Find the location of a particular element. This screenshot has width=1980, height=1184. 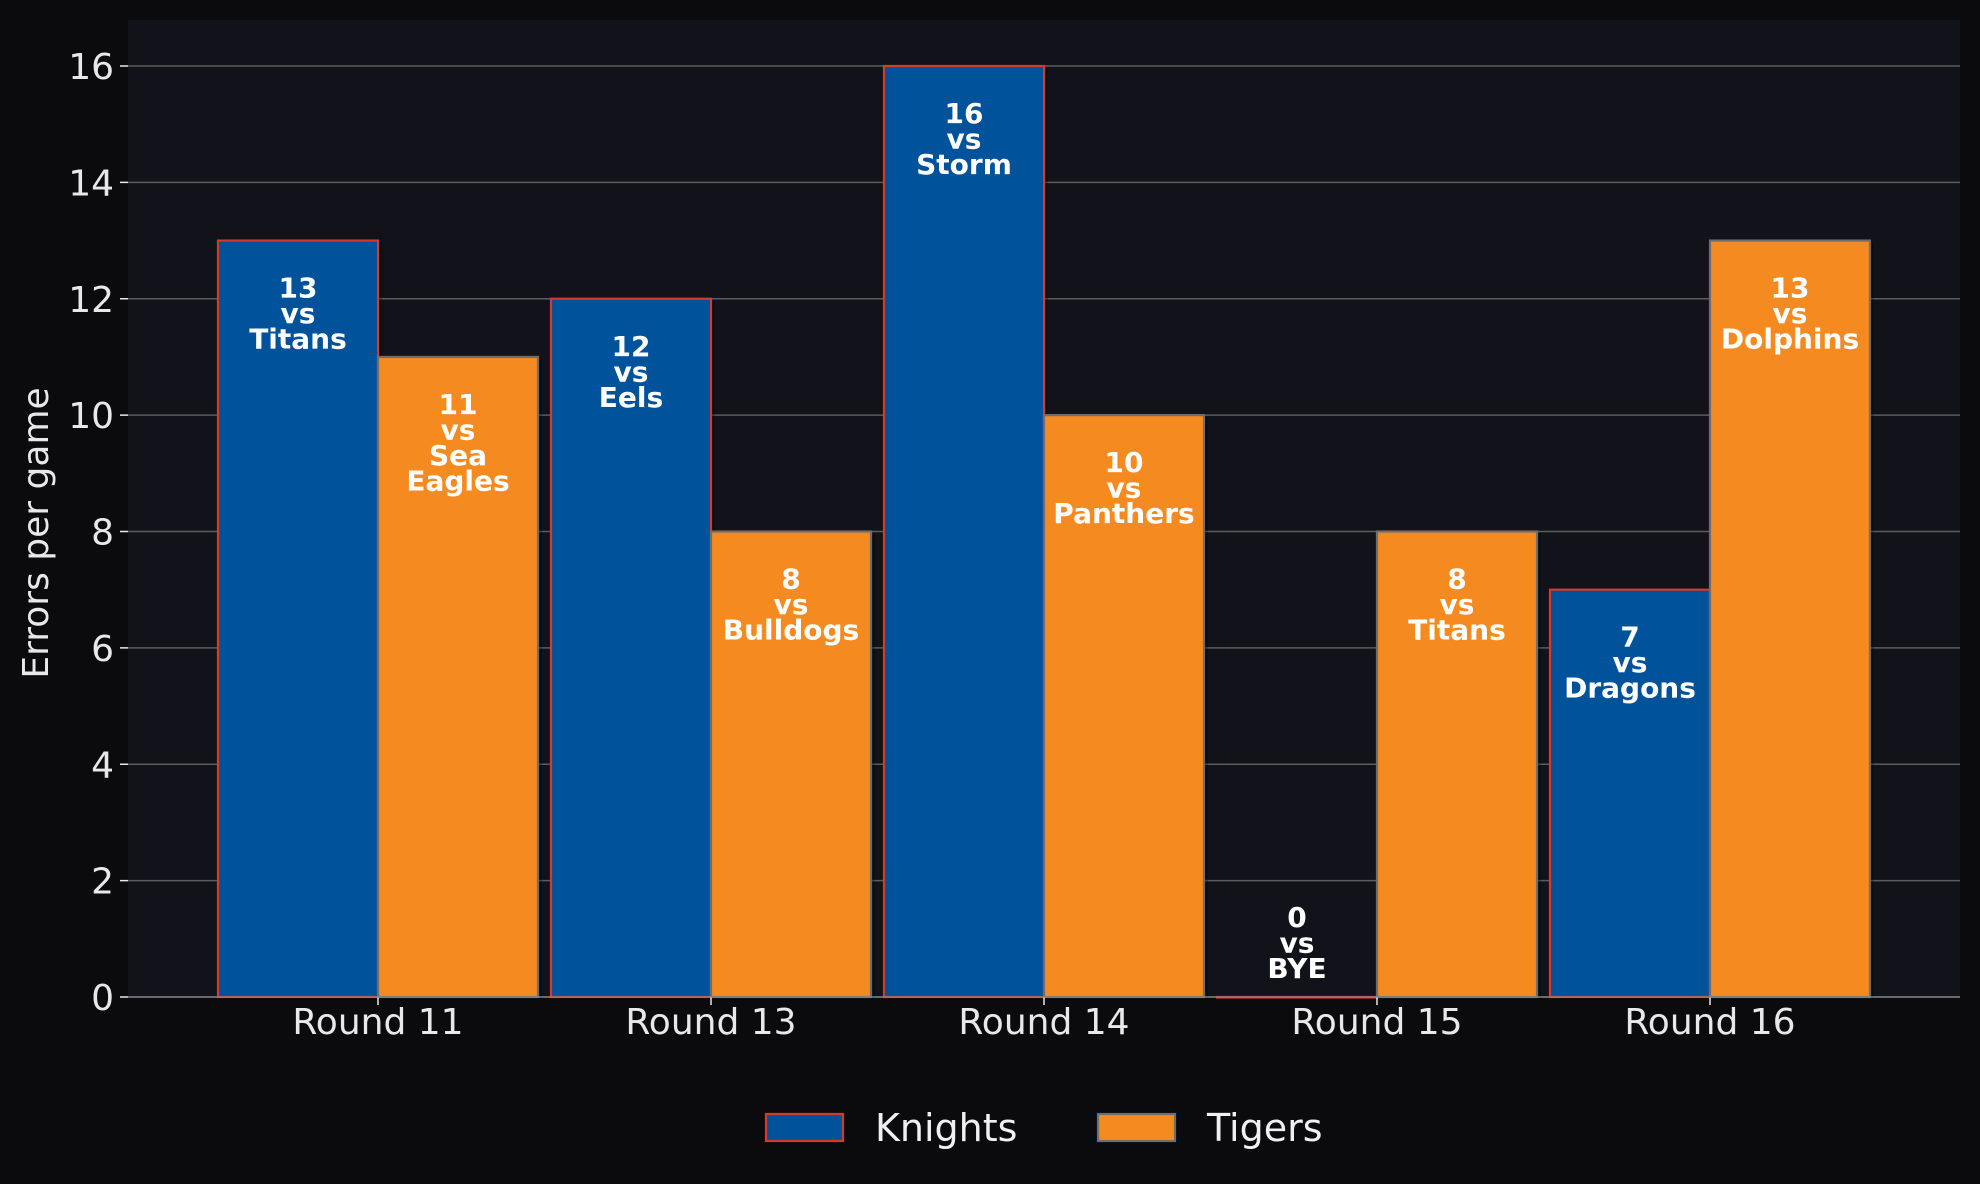

x-tick-label: Round 14 is located at coordinates (1043, 1022).